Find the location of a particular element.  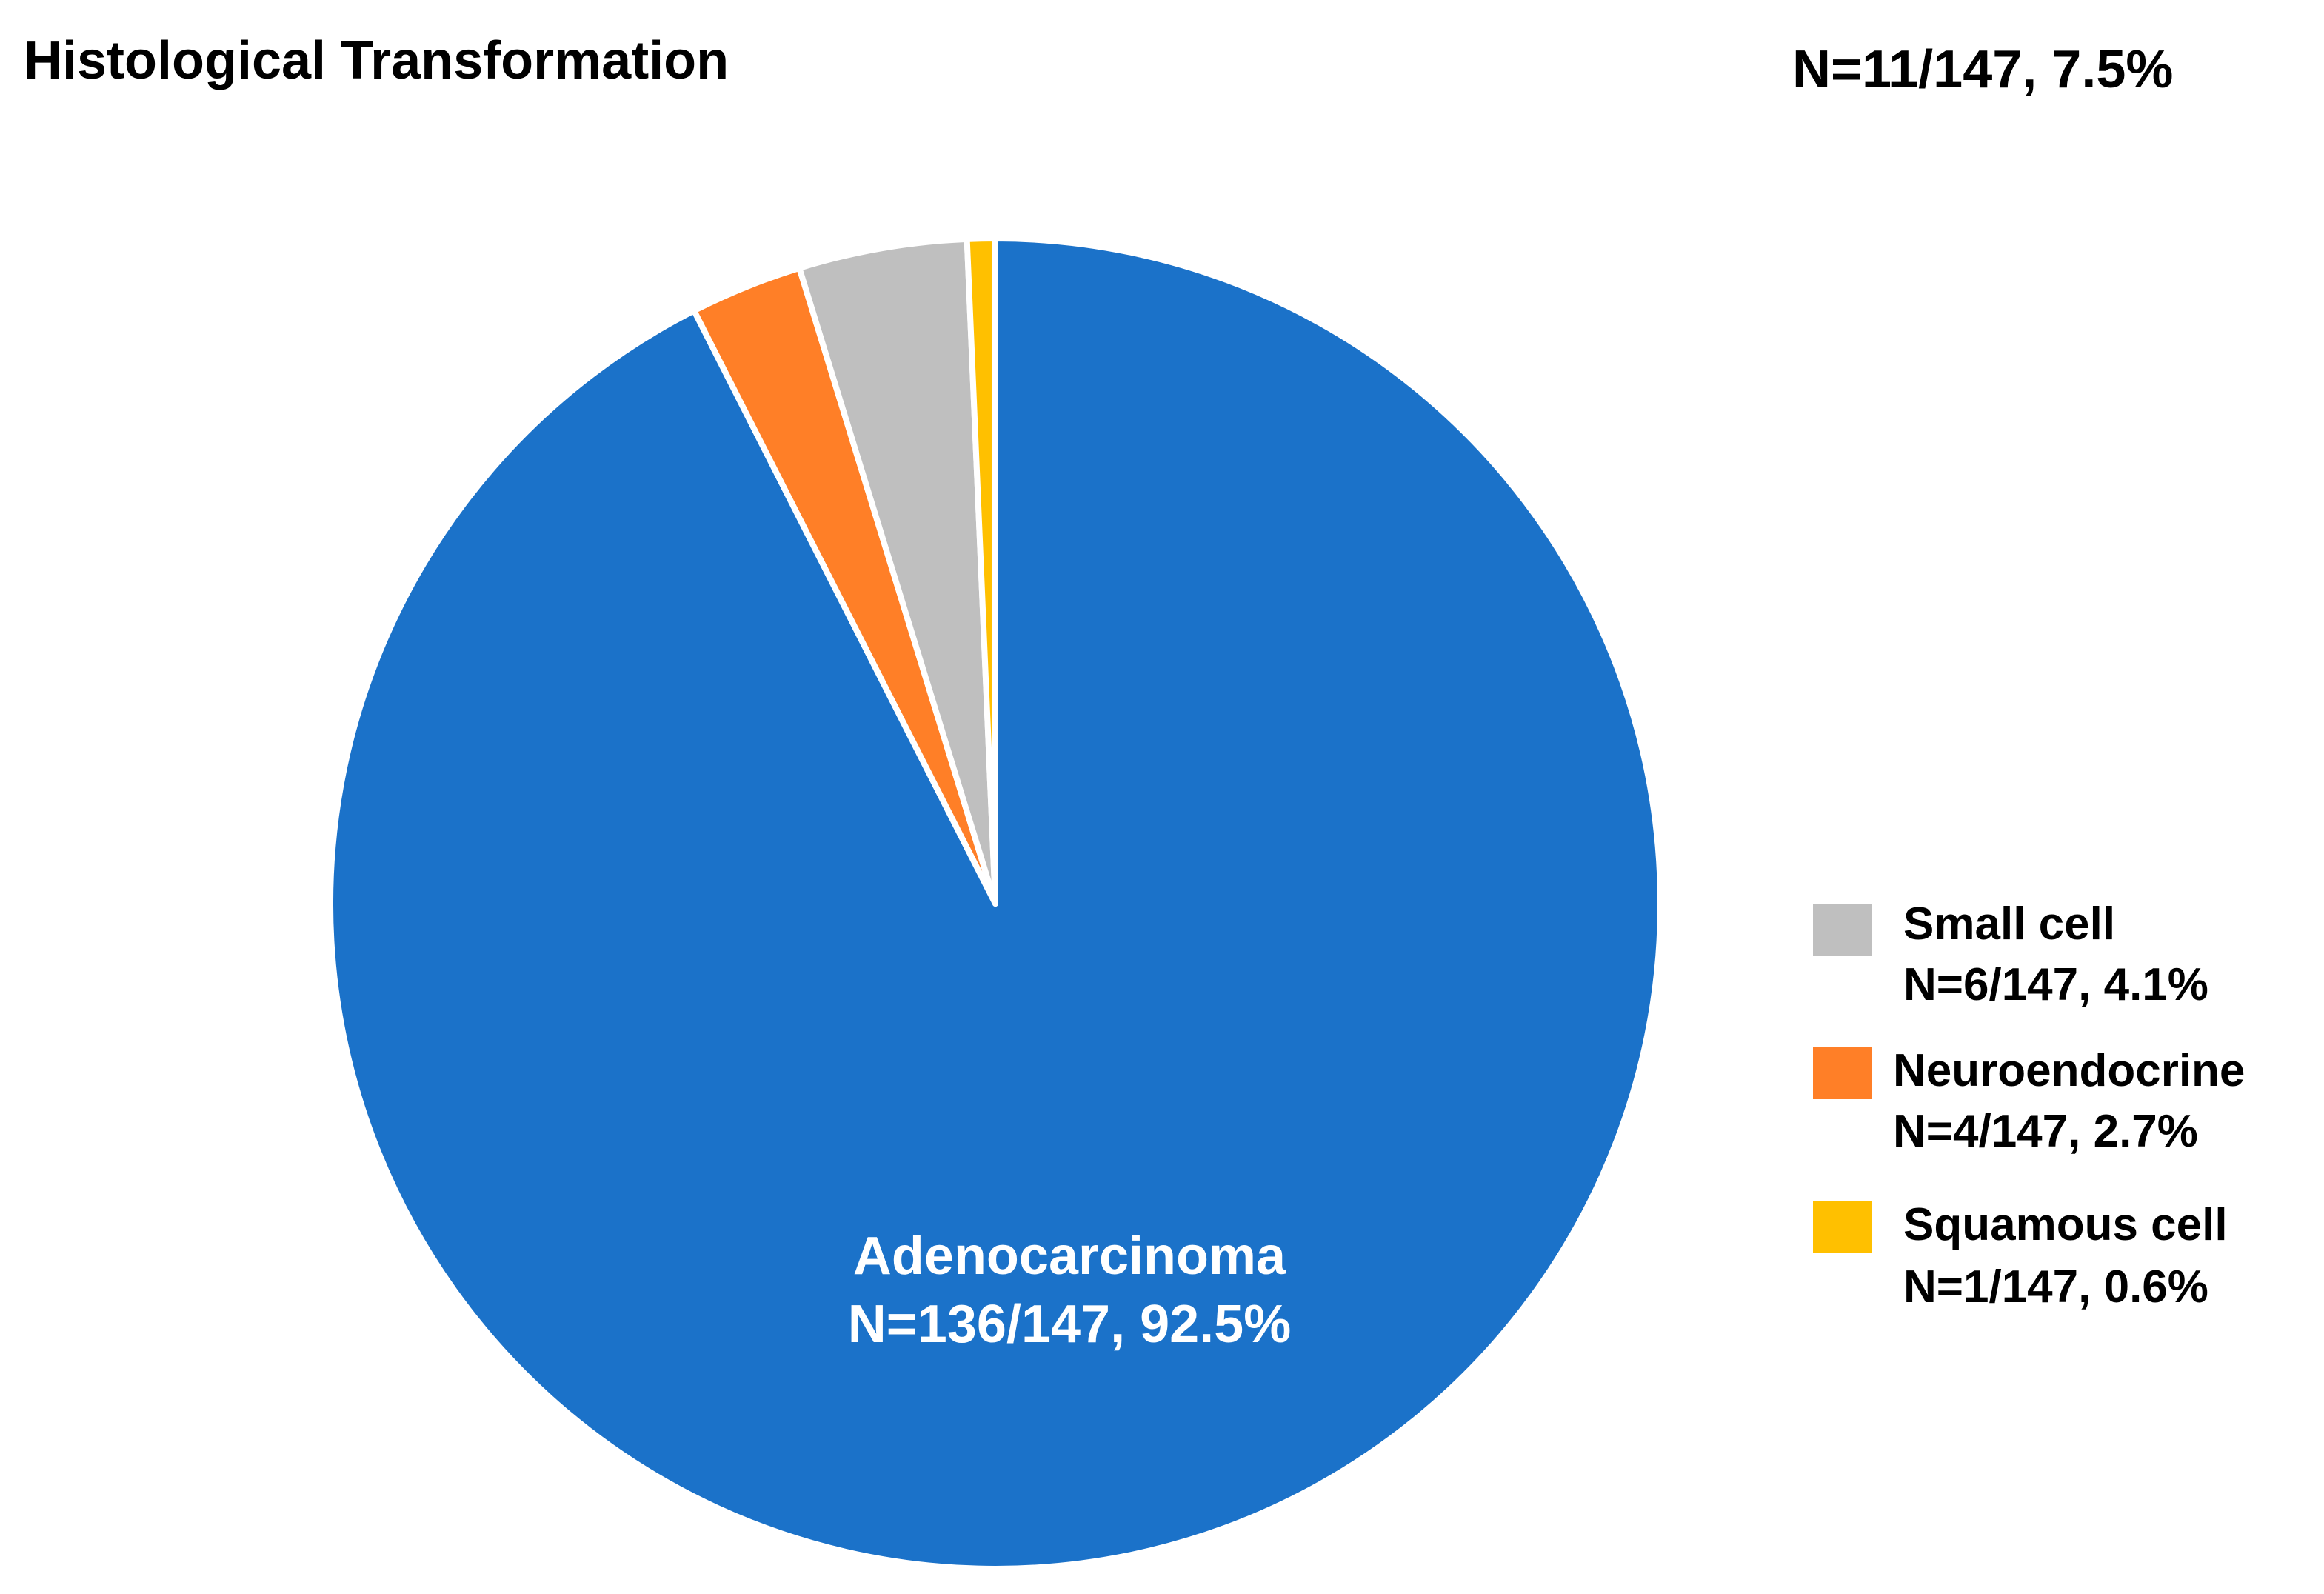

legend-swatch-neuroendocrine is located at coordinates (1842, 1073).